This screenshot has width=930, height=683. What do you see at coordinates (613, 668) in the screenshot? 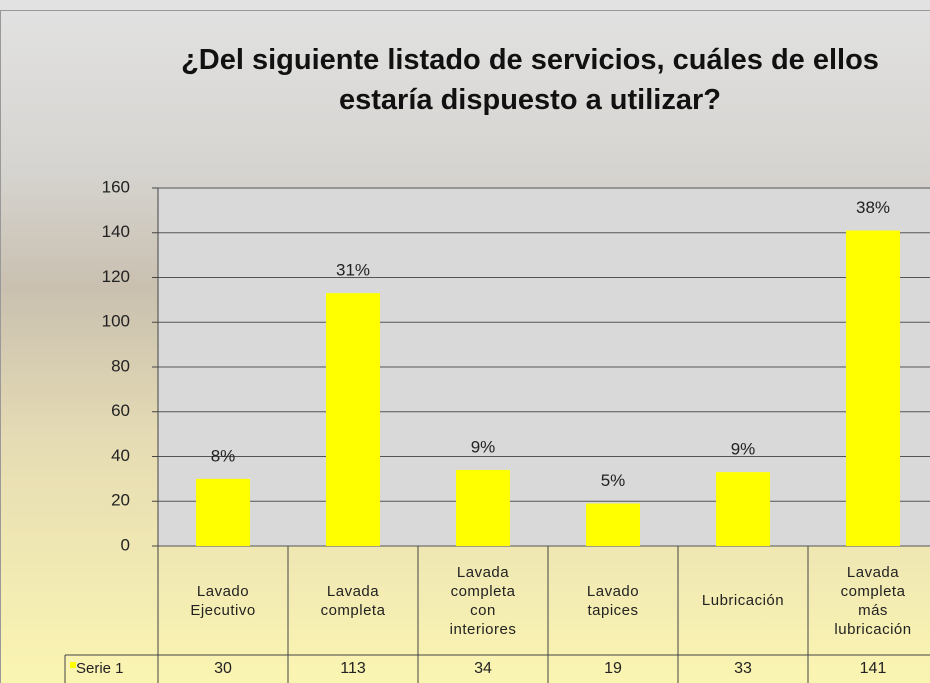
I see `table-value: 19` at bounding box center [613, 668].